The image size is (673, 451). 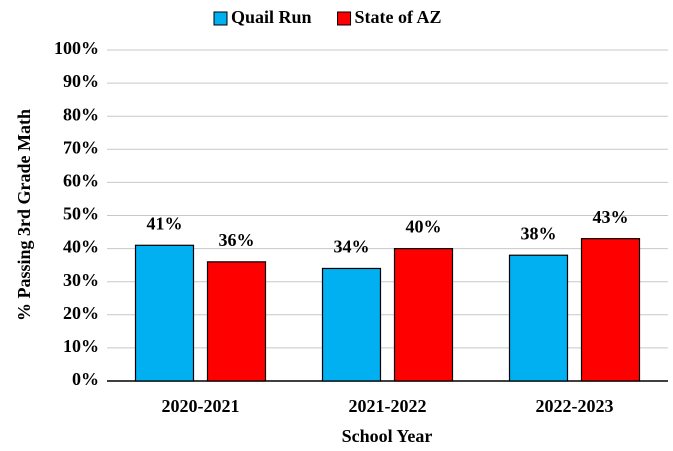 What do you see at coordinates (81, 214) in the screenshot?
I see `y-tick-label: 50%` at bounding box center [81, 214].